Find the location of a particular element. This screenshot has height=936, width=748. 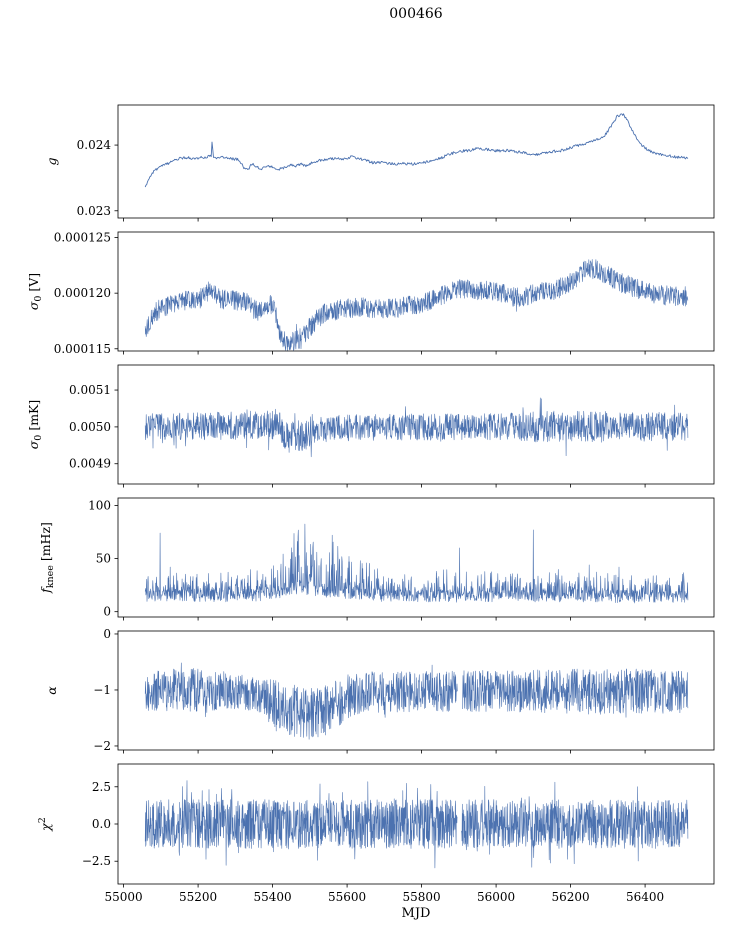

x-tick-label: 56000 is located at coordinates (496, 897).